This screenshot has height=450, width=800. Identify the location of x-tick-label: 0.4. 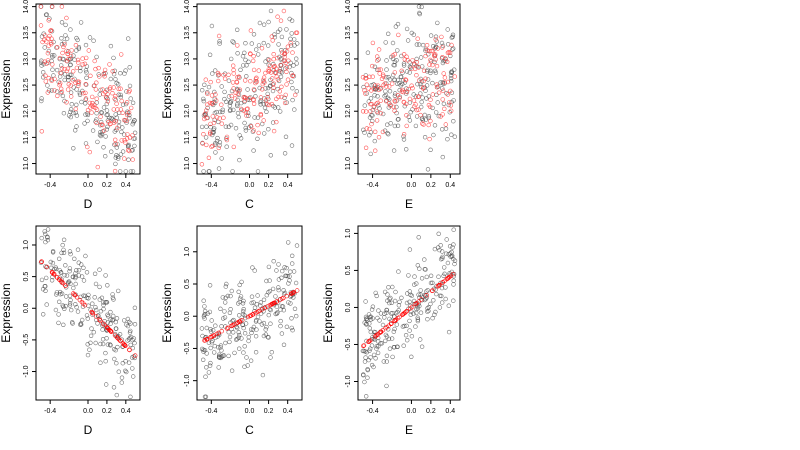
(288, 411).